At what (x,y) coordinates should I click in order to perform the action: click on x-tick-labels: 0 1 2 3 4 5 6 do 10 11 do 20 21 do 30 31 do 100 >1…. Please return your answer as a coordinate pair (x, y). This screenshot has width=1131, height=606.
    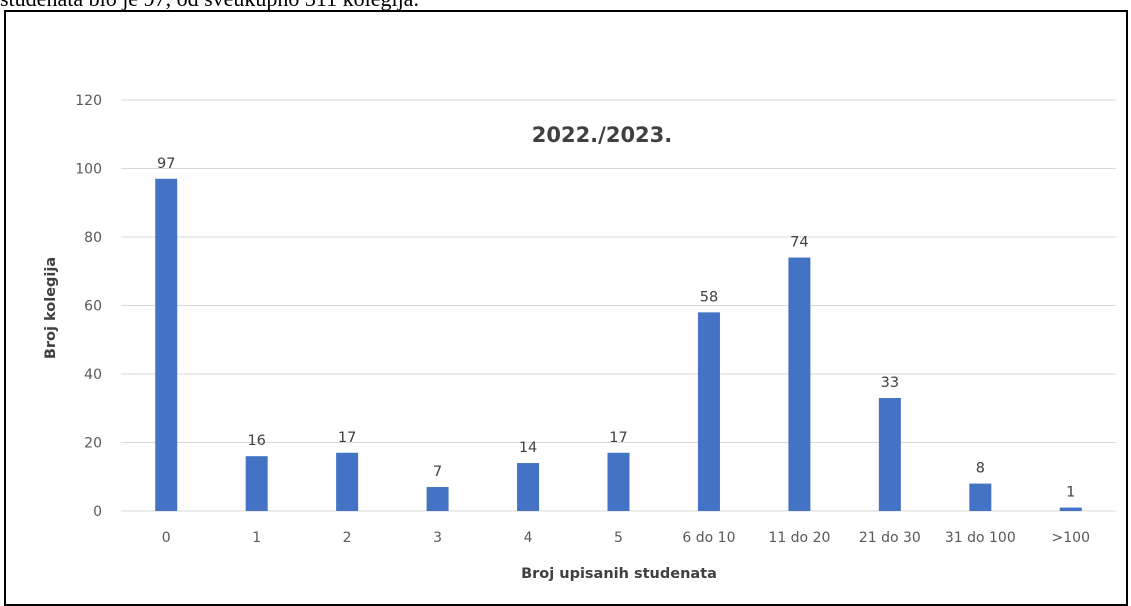
    Looking at the image, I should click on (626, 538).